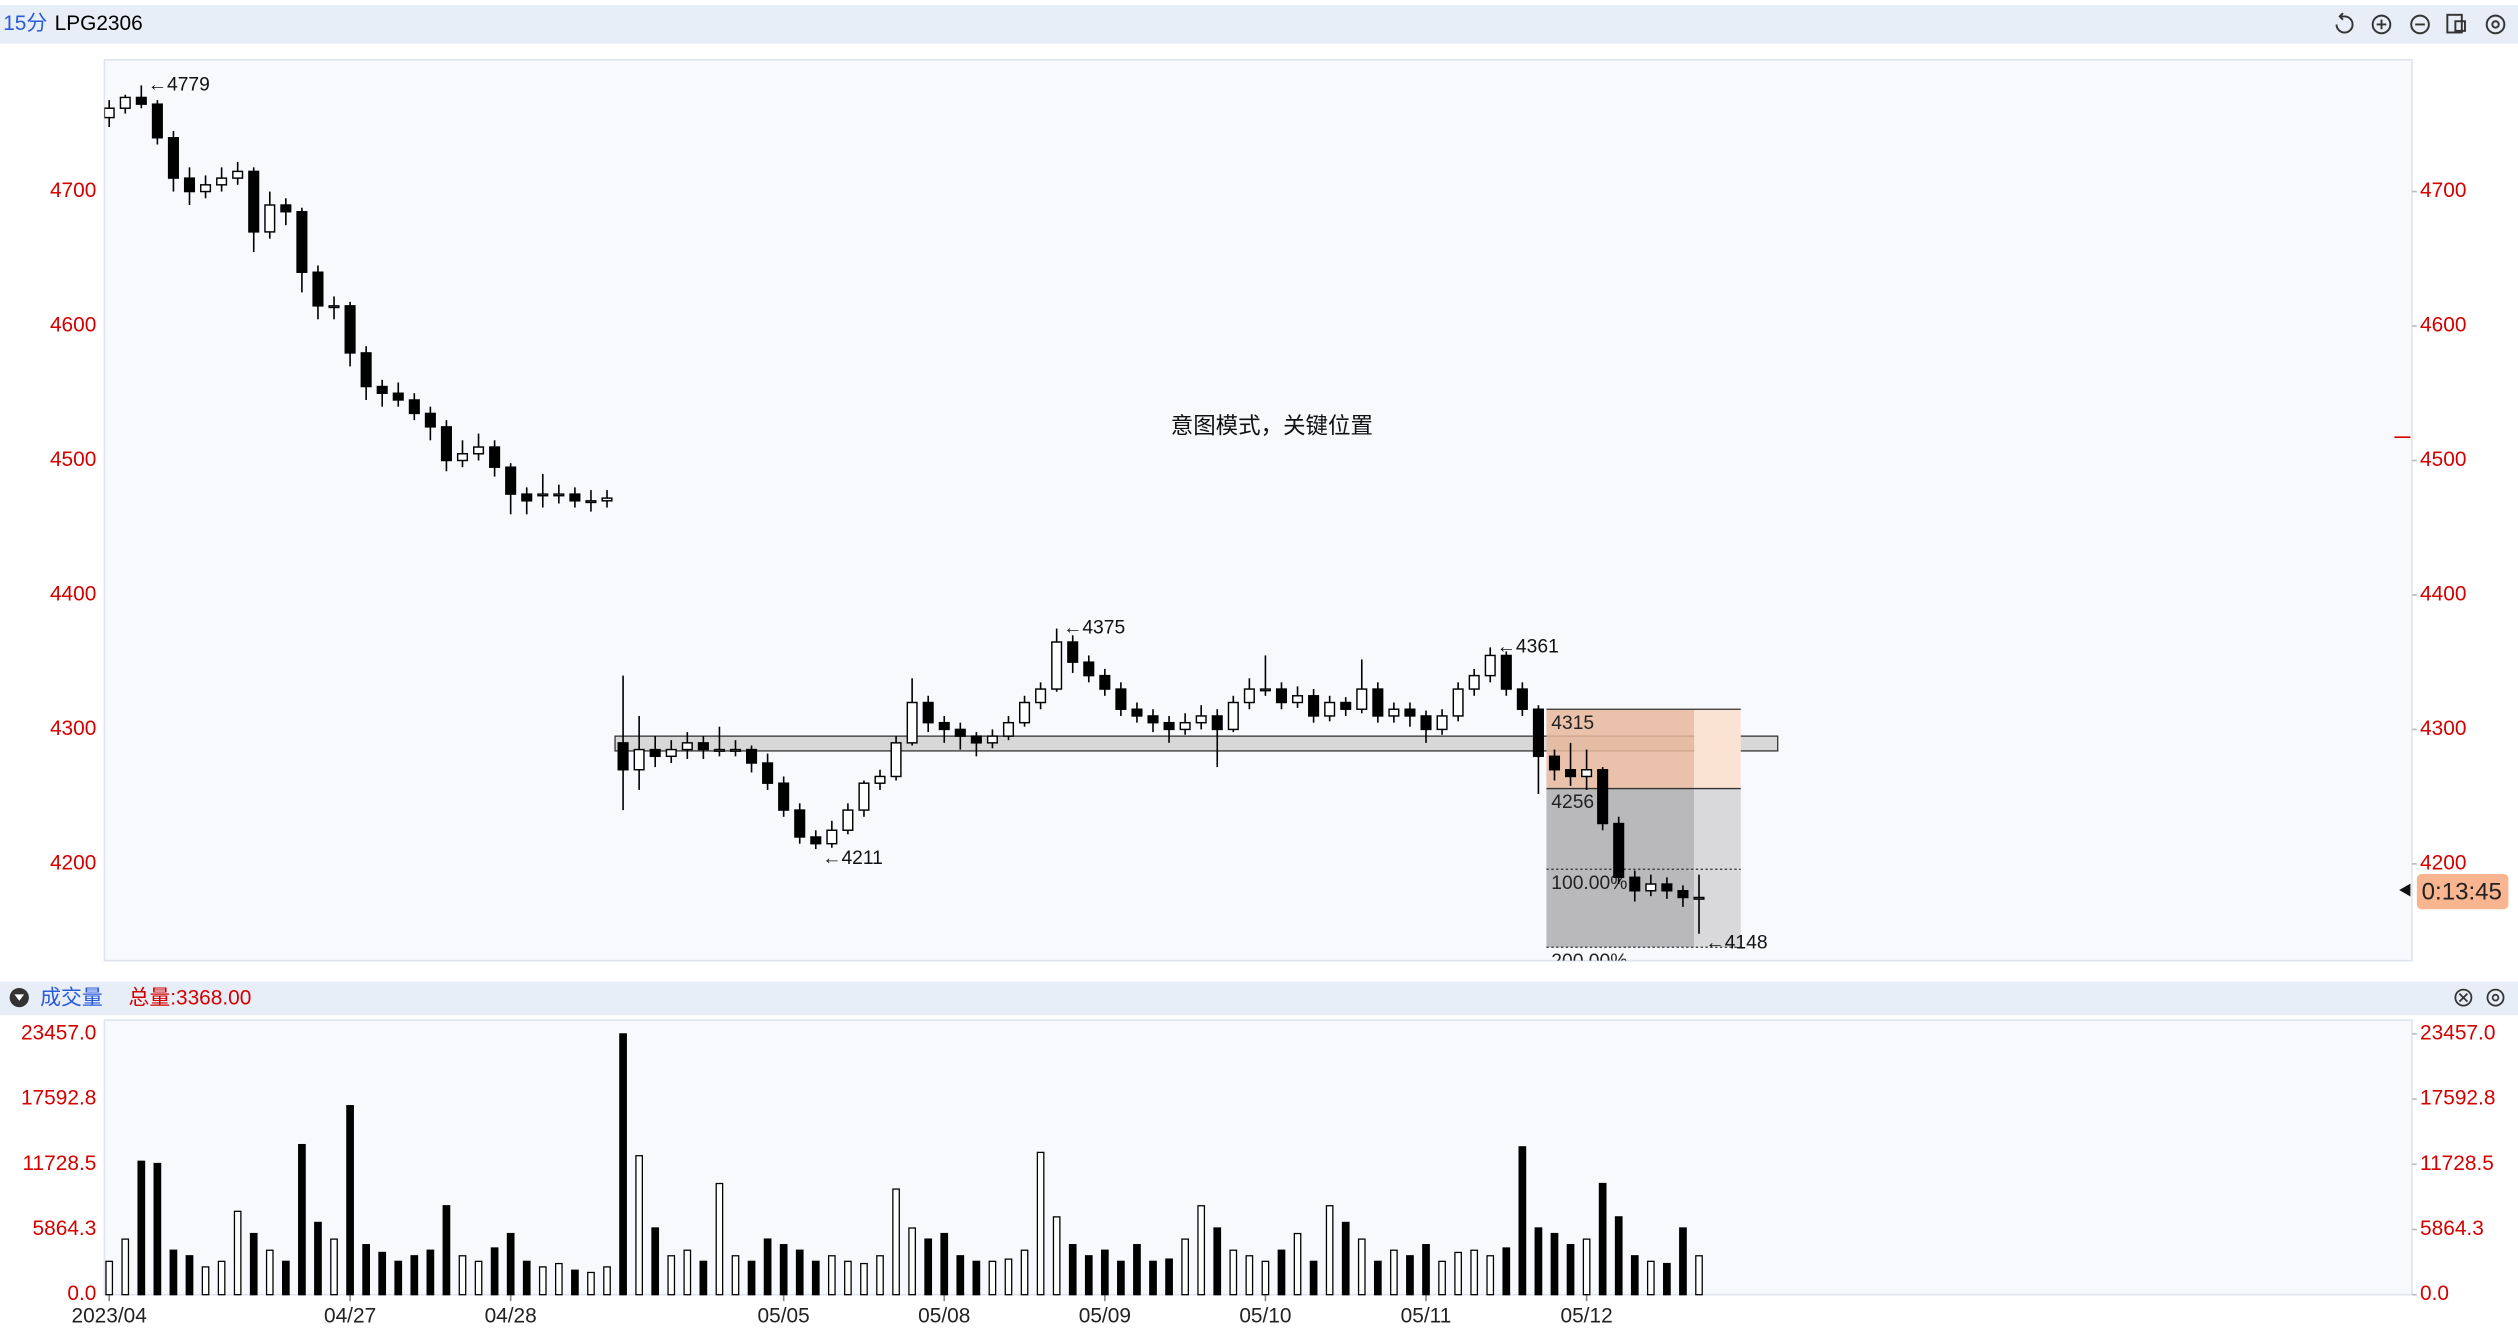  Describe the element at coordinates (2457, 1163) in the screenshot. I see `y2-tick-label: 11728.5` at that location.